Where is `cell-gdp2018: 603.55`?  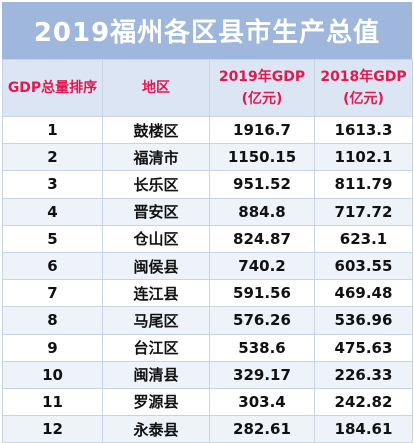
cell-gdp2018: 603.55 is located at coordinates (363, 266).